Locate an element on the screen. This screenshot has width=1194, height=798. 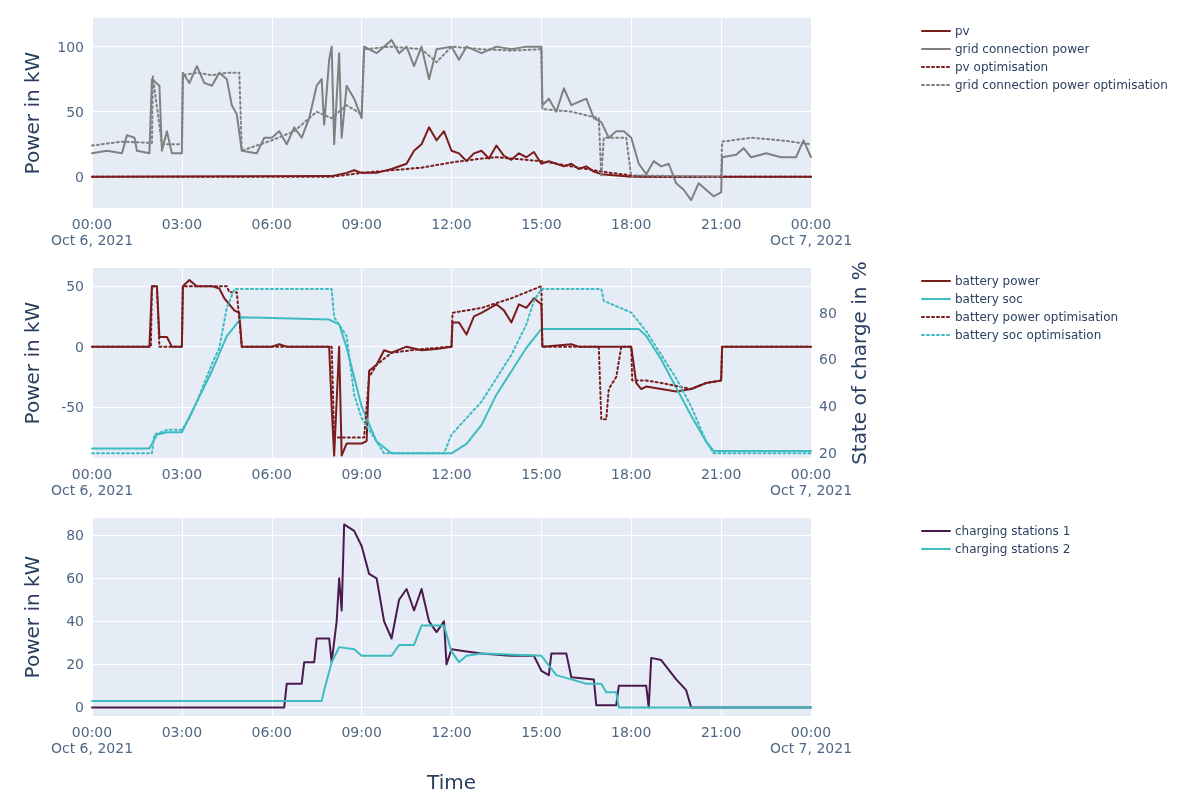
y-tick-label: -50 is located at coordinates (72, 407).